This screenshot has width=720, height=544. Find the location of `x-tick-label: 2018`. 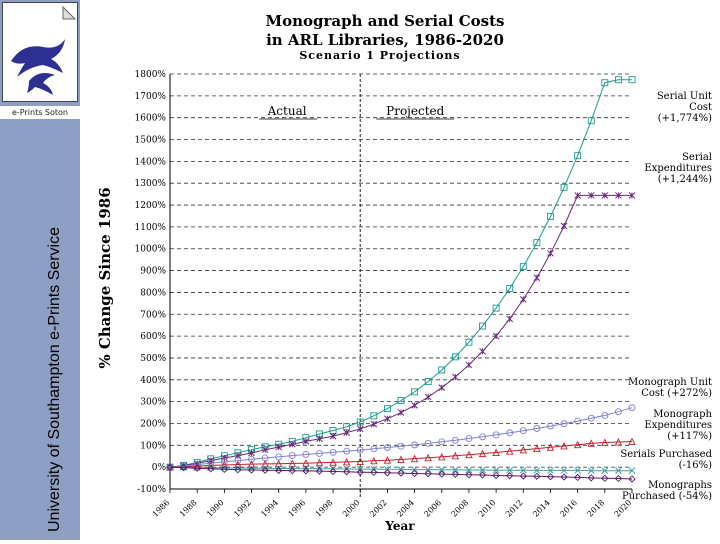

x-tick-label: 2018 is located at coordinates (595, 508).